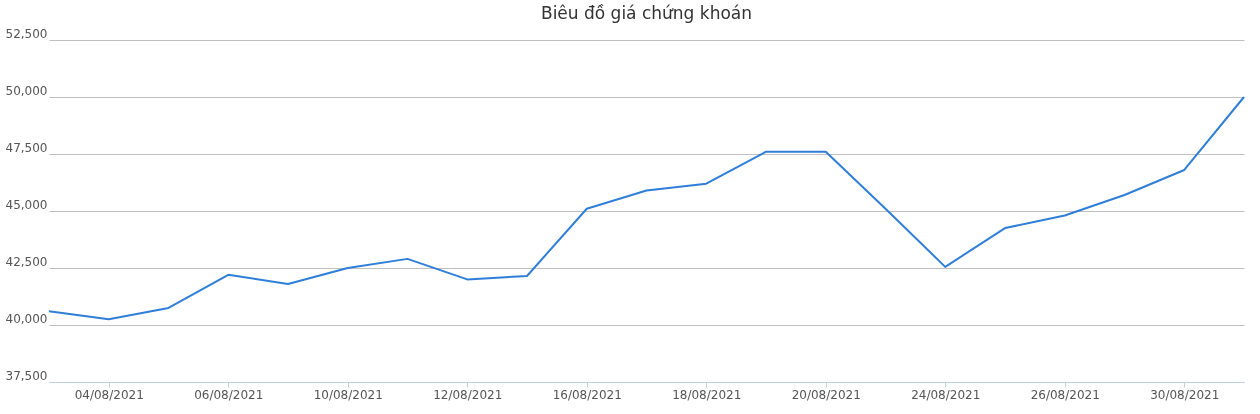  What do you see at coordinates (946, 394) in the screenshot?
I see `x-tick-label: 24/08/2021` at bounding box center [946, 394].